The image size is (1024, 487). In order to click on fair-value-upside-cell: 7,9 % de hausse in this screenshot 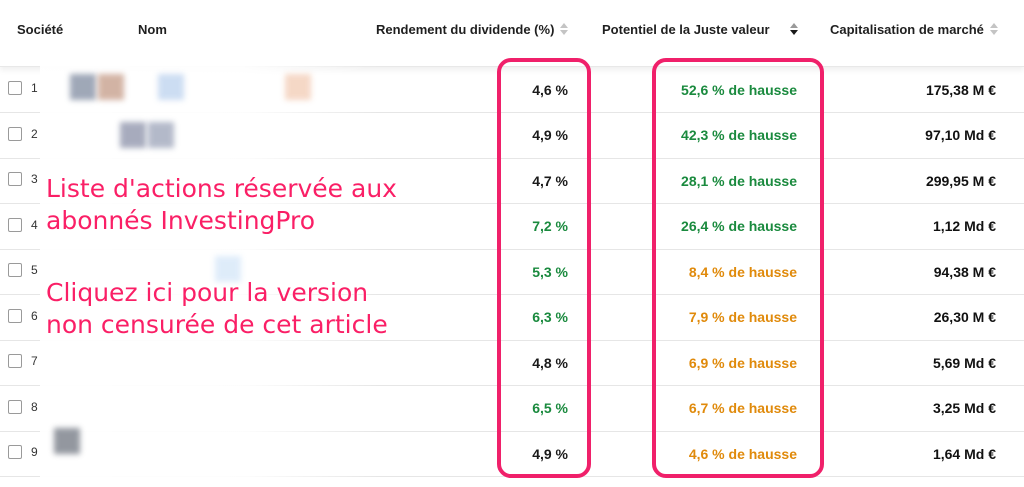, I will do `click(742, 317)`.